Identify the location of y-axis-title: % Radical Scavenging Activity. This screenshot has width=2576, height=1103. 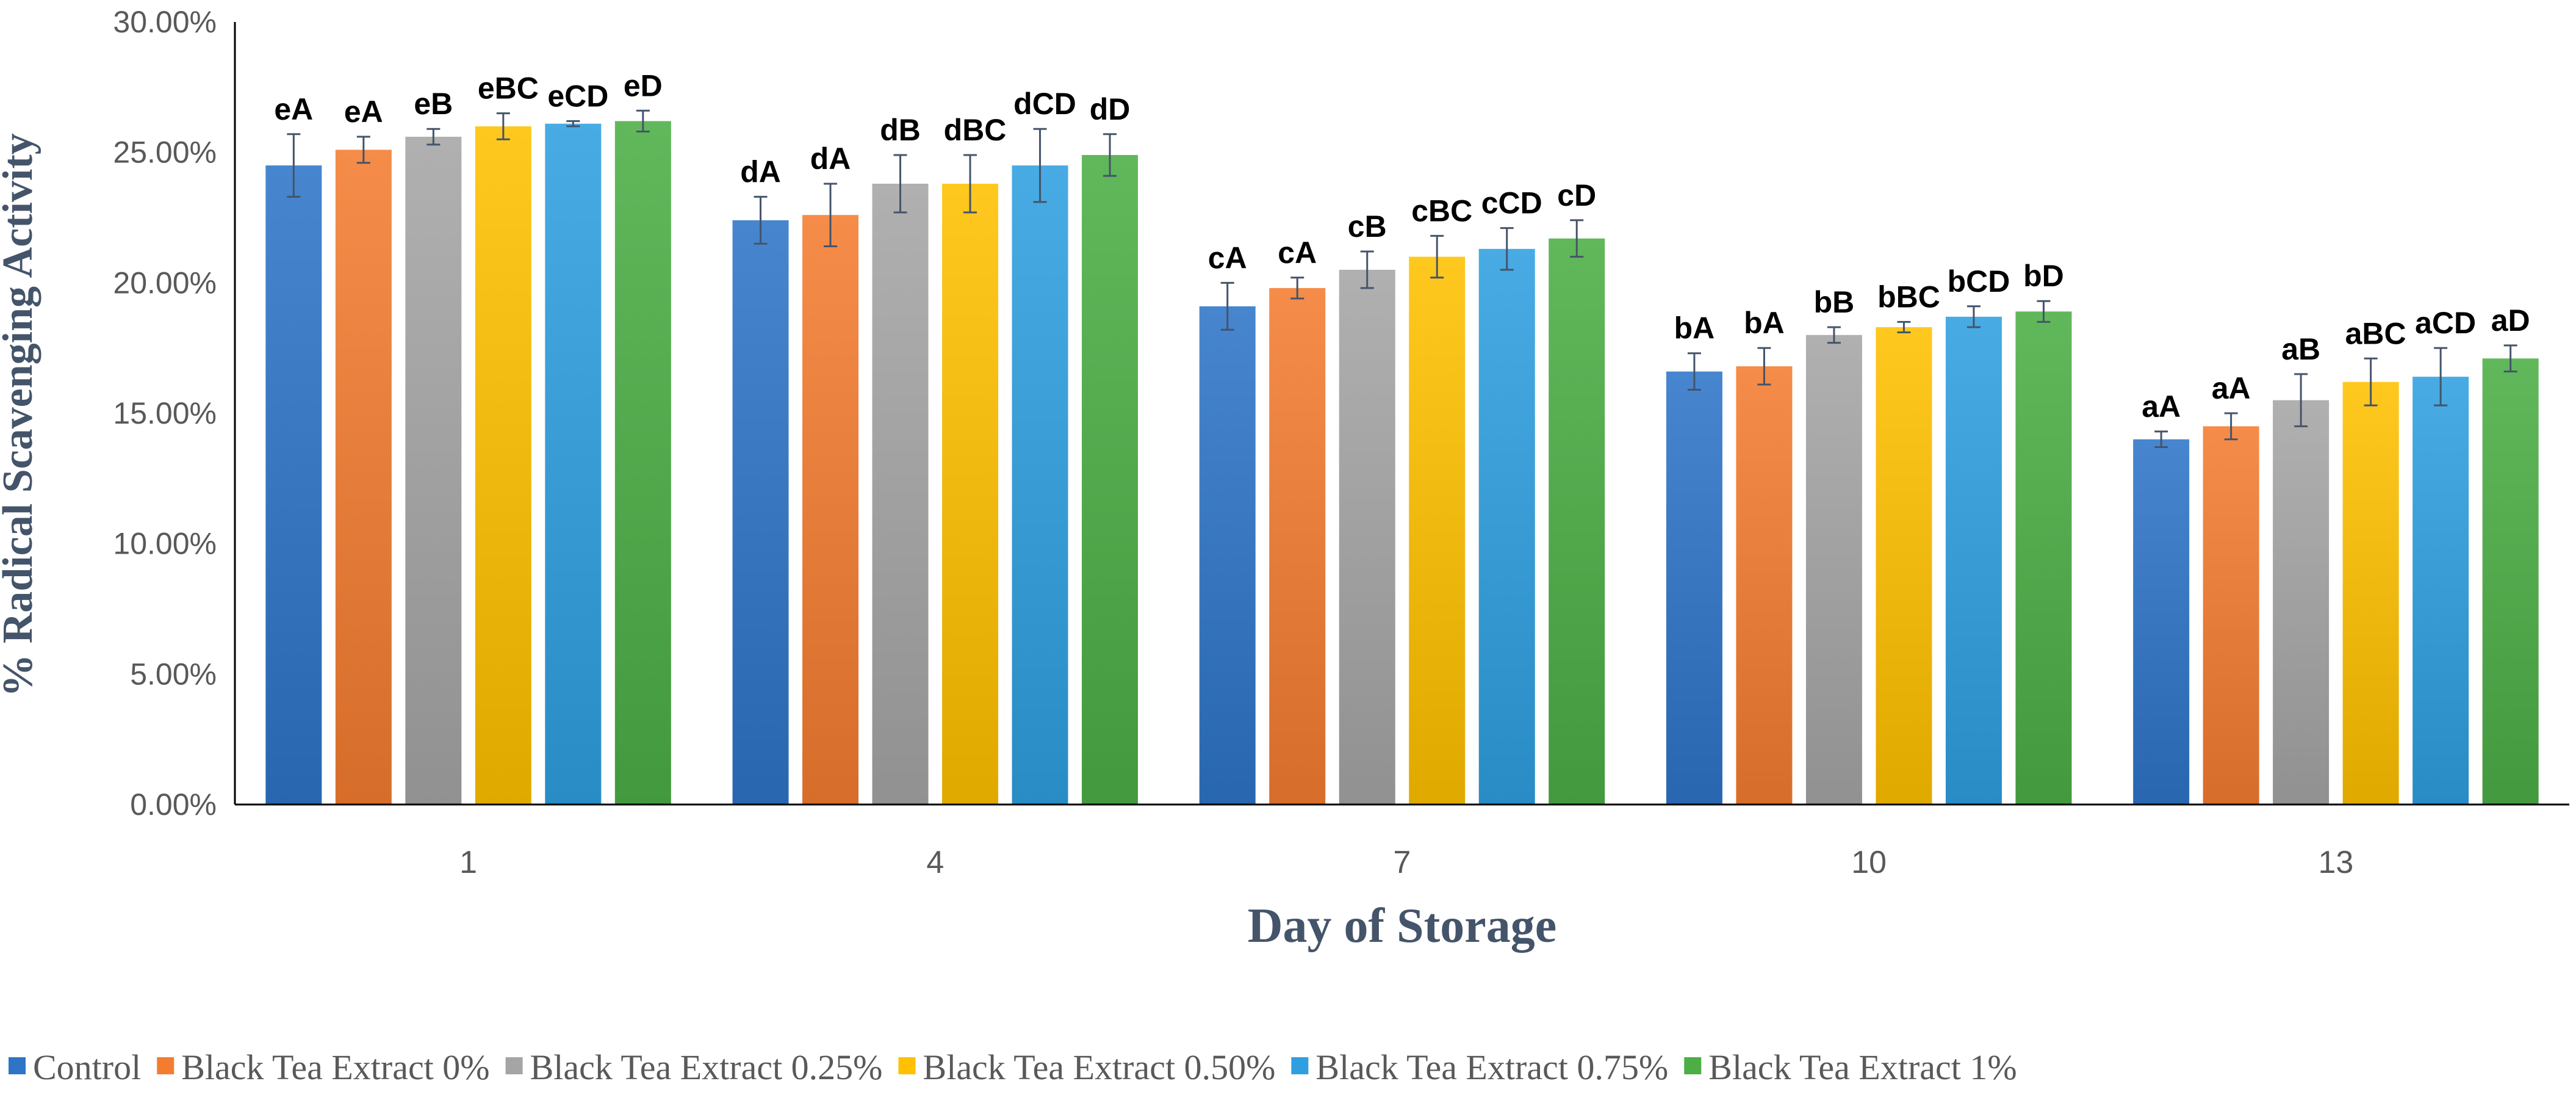
(20, 415).